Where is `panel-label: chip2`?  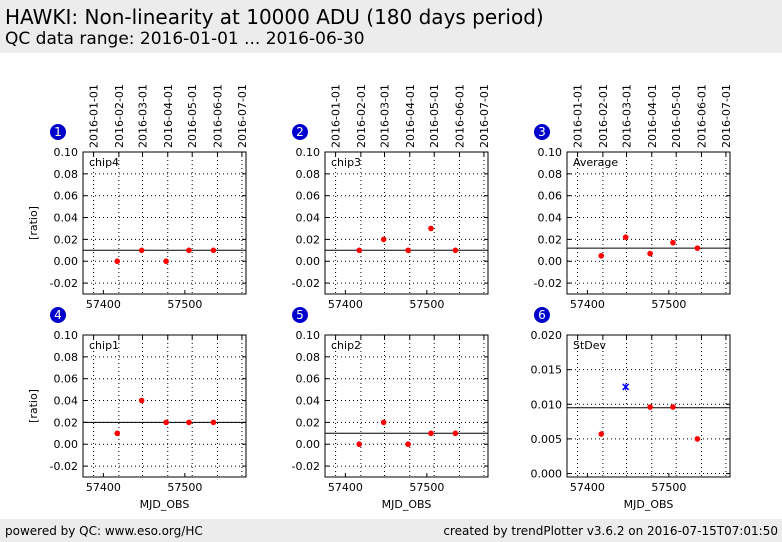
panel-label: chip2 is located at coordinates (346, 345).